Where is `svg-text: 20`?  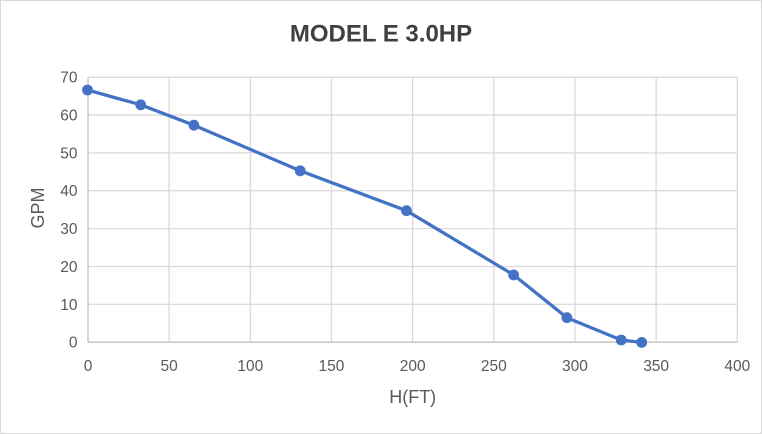 svg-text: 20 is located at coordinates (69, 267).